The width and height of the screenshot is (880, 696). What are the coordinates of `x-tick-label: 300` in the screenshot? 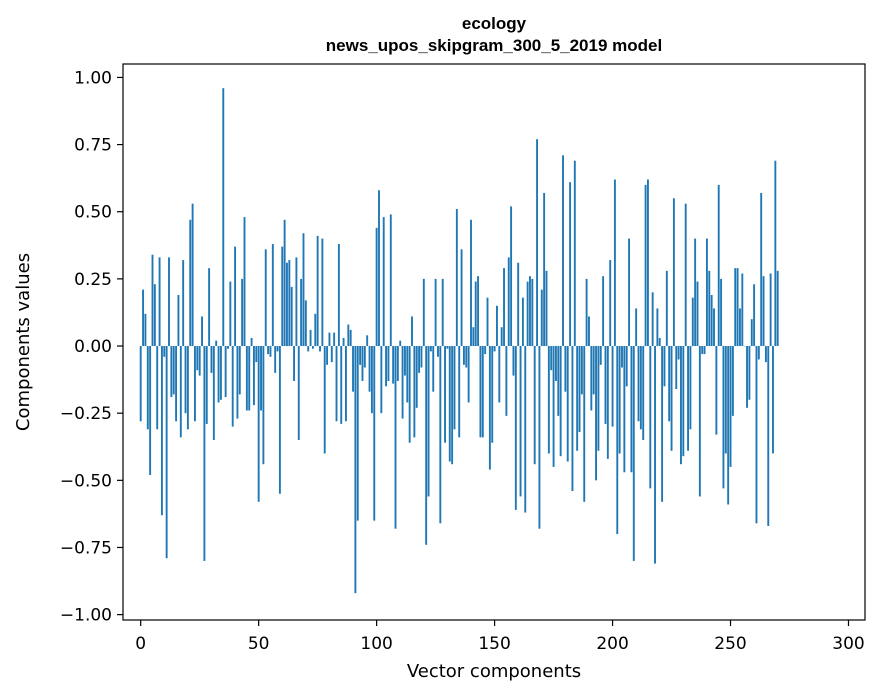 It's located at (848, 644).